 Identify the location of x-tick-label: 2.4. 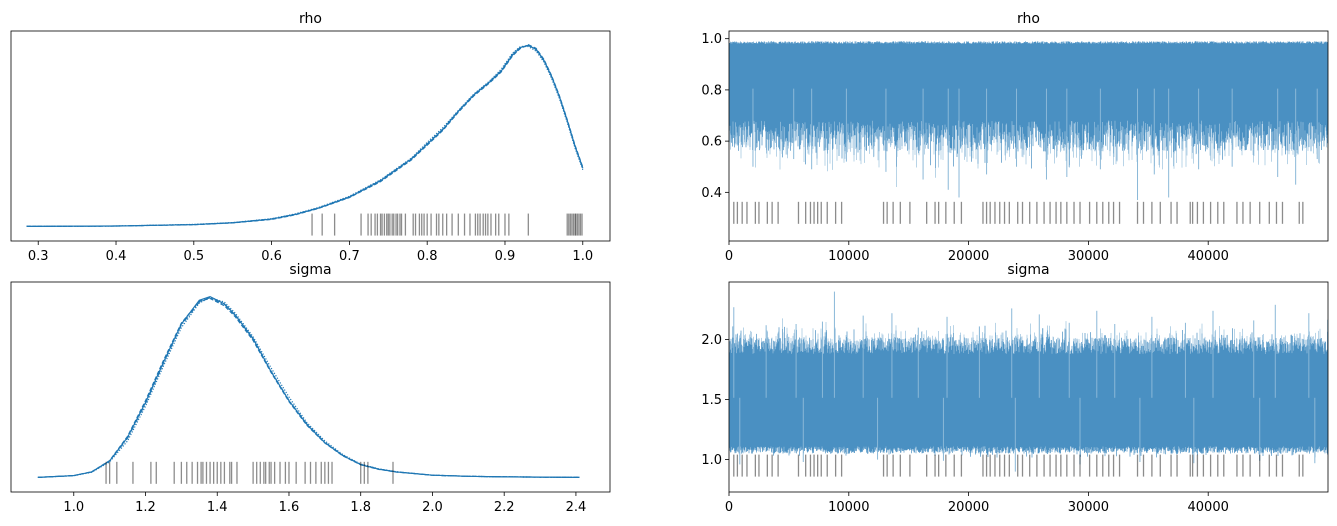
(576, 507).